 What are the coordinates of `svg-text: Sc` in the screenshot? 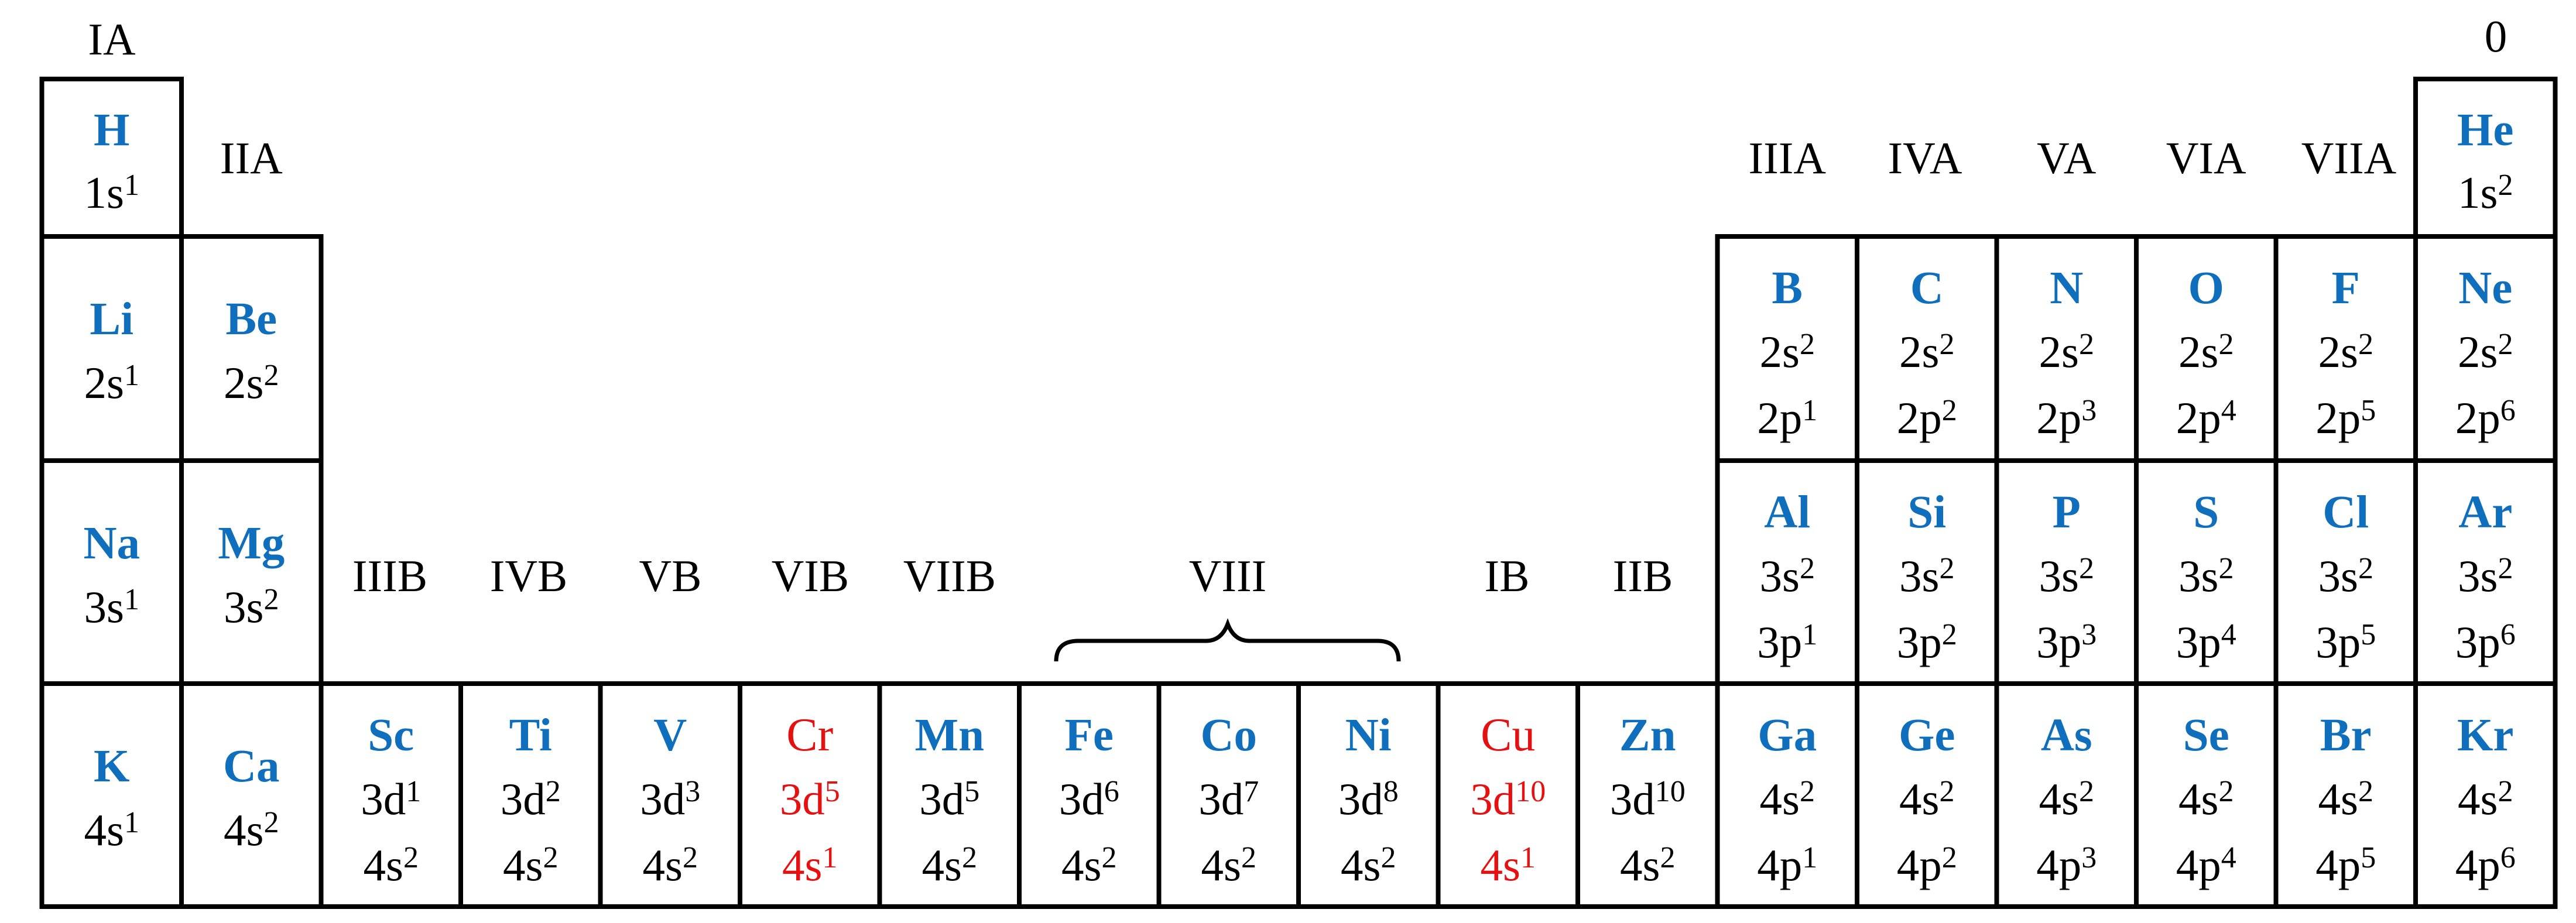 It's located at (391, 735).